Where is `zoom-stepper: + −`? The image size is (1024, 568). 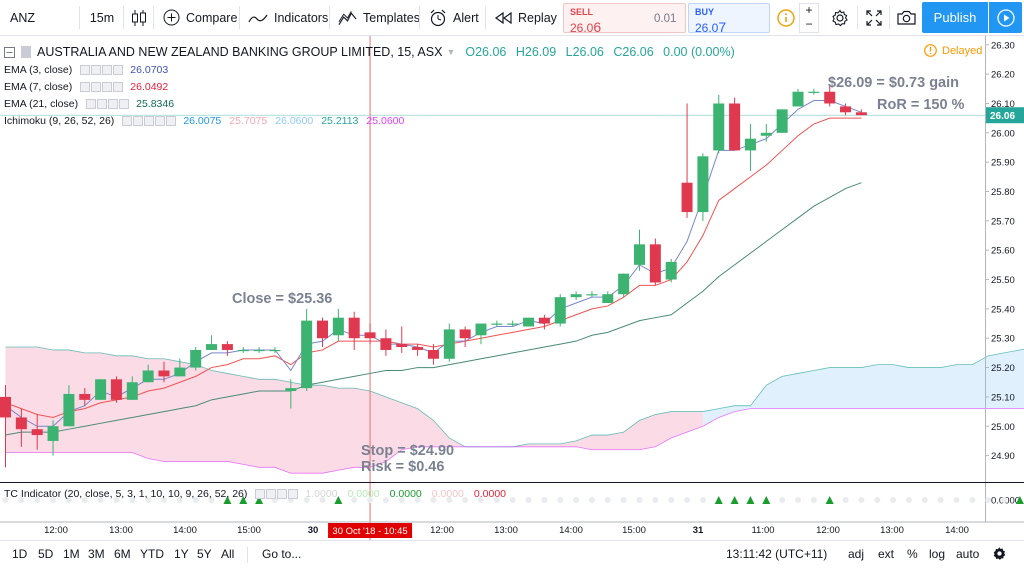 zoom-stepper: + − is located at coordinates (809, 18).